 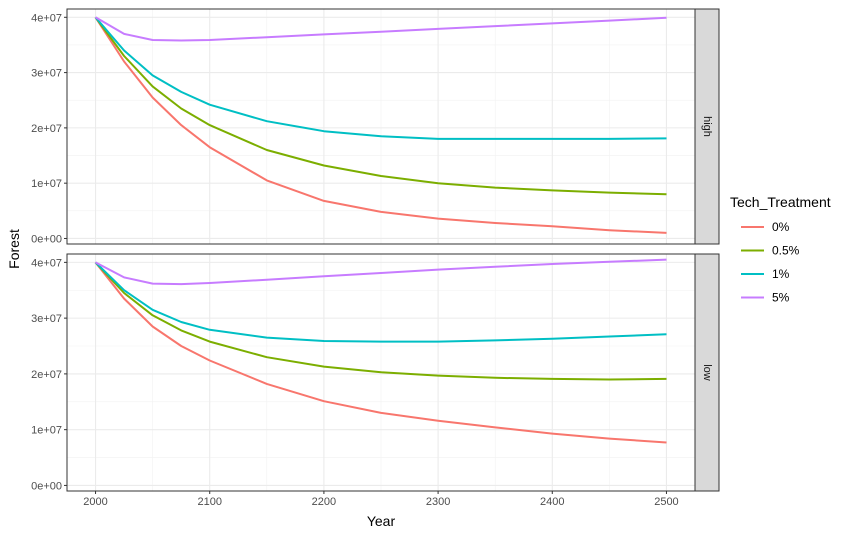 What do you see at coordinates (381, 499) in the screenshot?
I see `x-axis-ticks: 2000 2100 2200 2300 2400 2500` at bounding box center [381, 499].